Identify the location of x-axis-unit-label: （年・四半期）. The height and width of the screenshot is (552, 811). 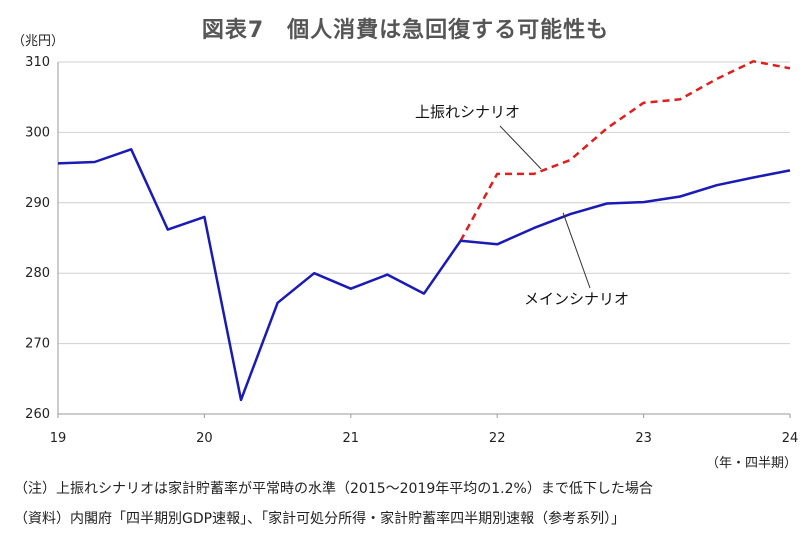
(751, 463).